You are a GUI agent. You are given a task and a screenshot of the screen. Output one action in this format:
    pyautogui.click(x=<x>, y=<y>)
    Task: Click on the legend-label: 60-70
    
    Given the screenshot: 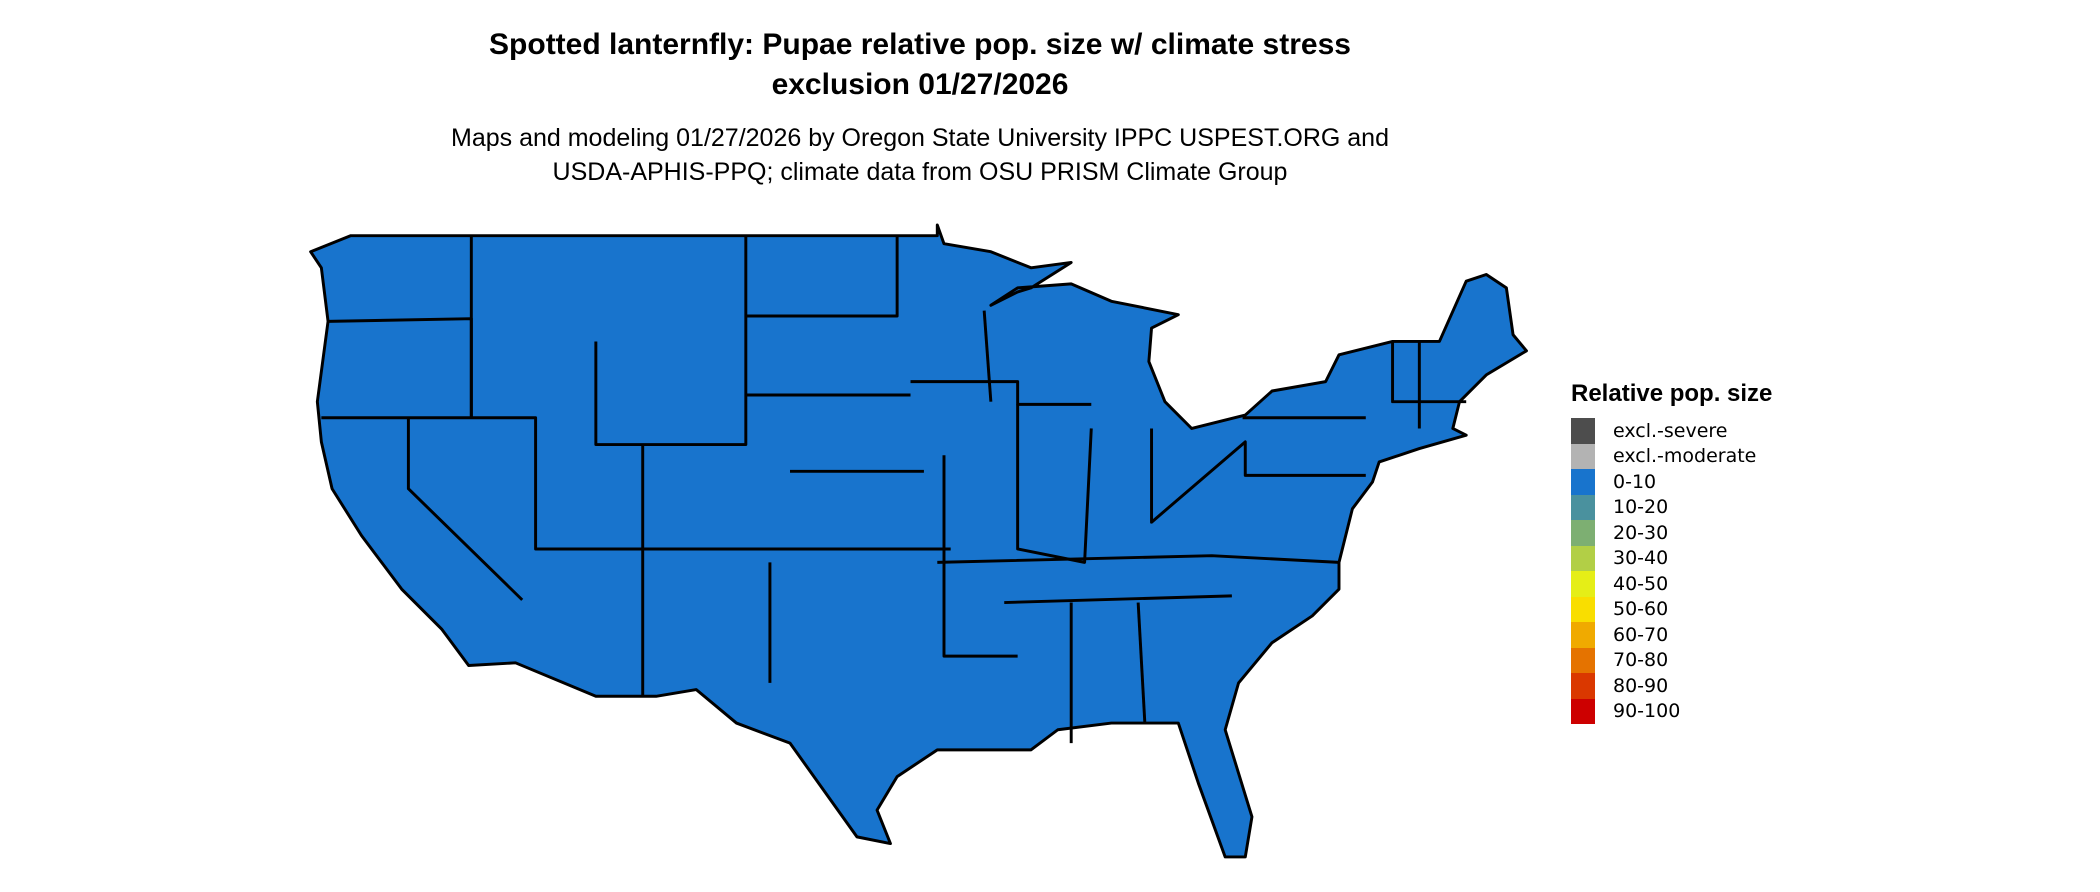 What is the action you would take?
    pyautogui.click(x=1641, y=634)
    